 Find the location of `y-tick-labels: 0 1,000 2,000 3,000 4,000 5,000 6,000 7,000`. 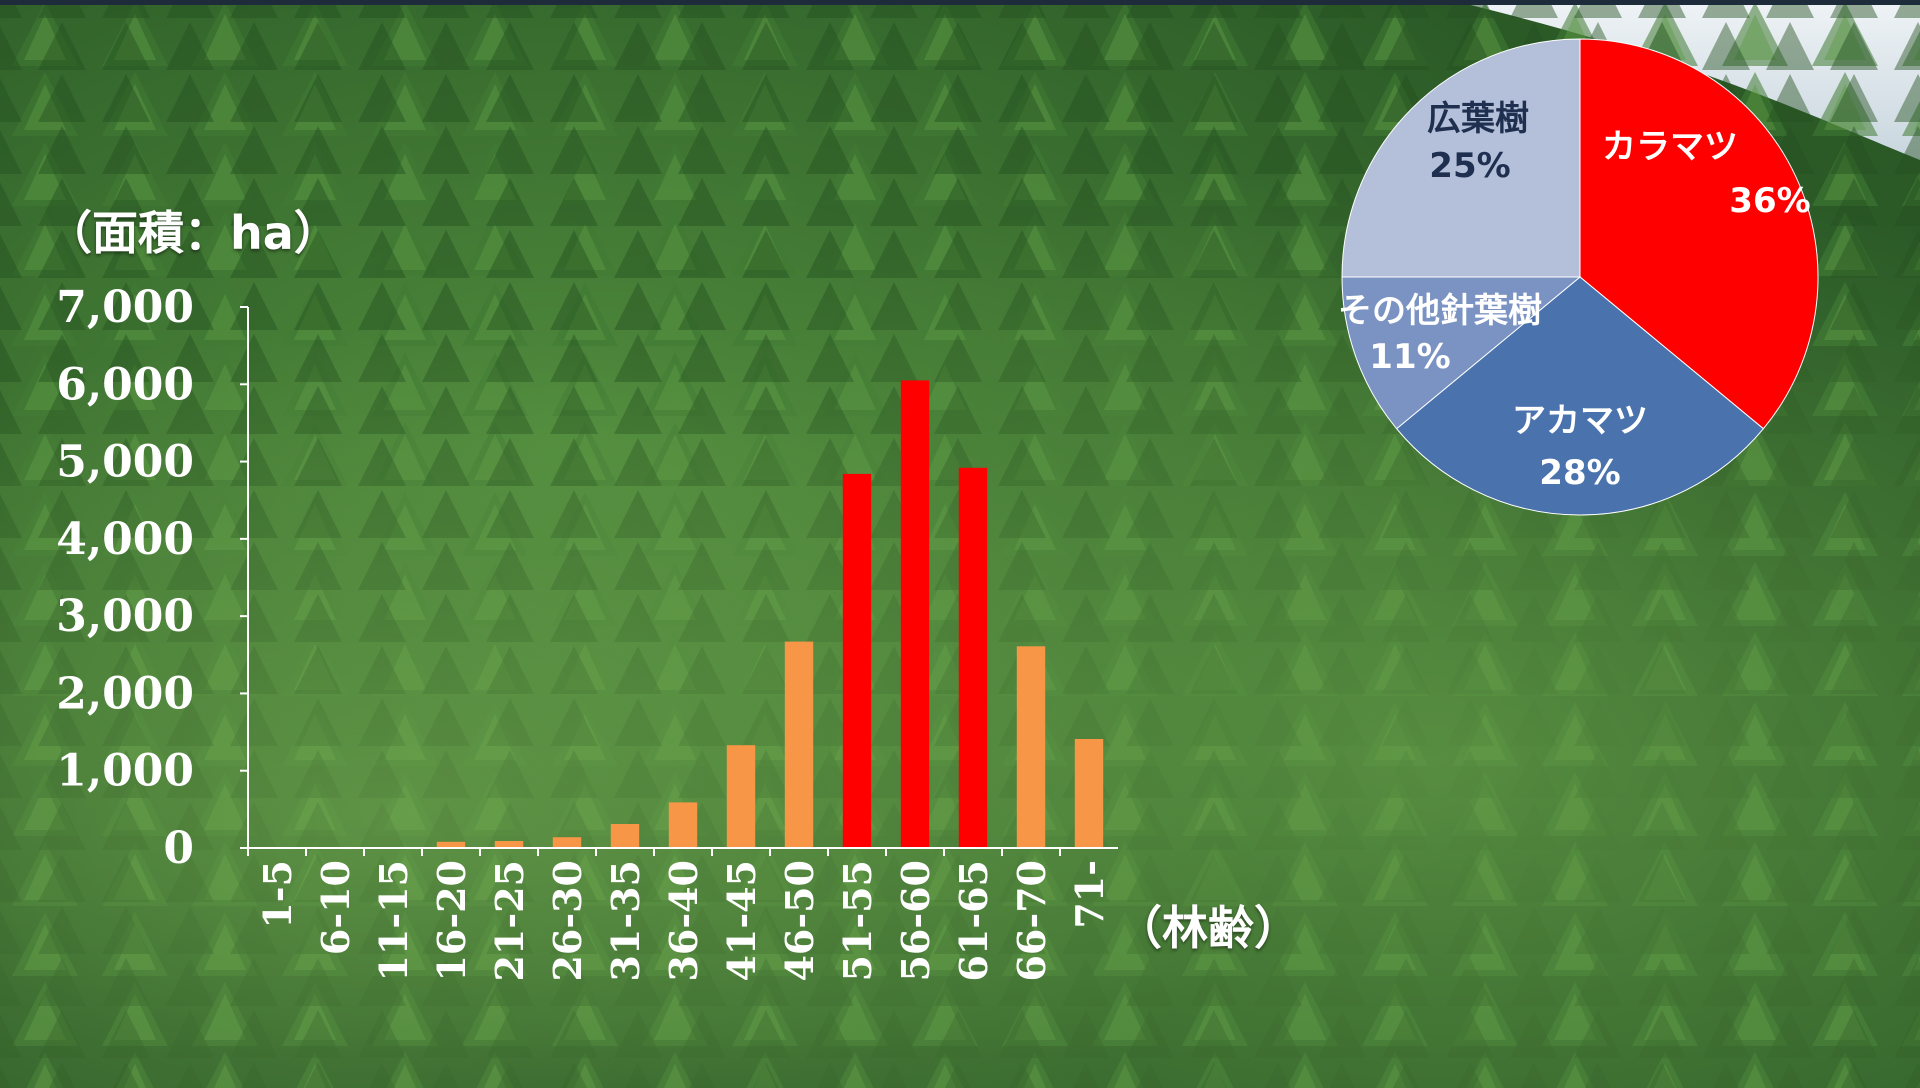

y-tick-labels: 0 1,000 2,000 3,000 4,000 5,000 6,000 7,000 is located at coordinates (125, 578).